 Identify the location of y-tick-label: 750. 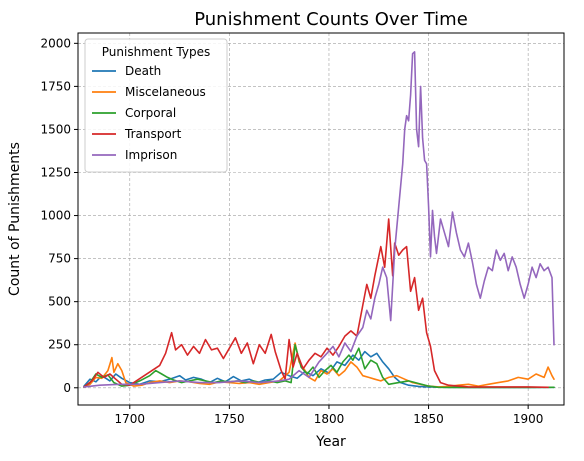
(59, 259).